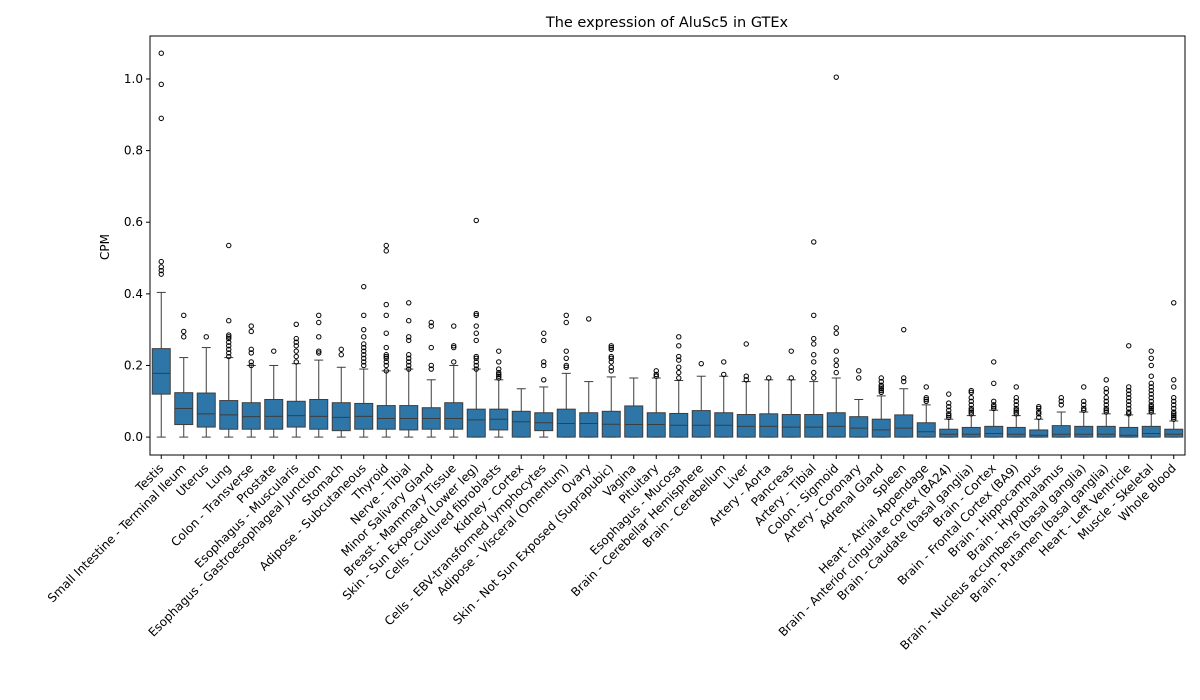 Image resolution: width=1200 pixels, height=700 pixels. I want to click on y-tick-label: 1.0, so click(133, 79).